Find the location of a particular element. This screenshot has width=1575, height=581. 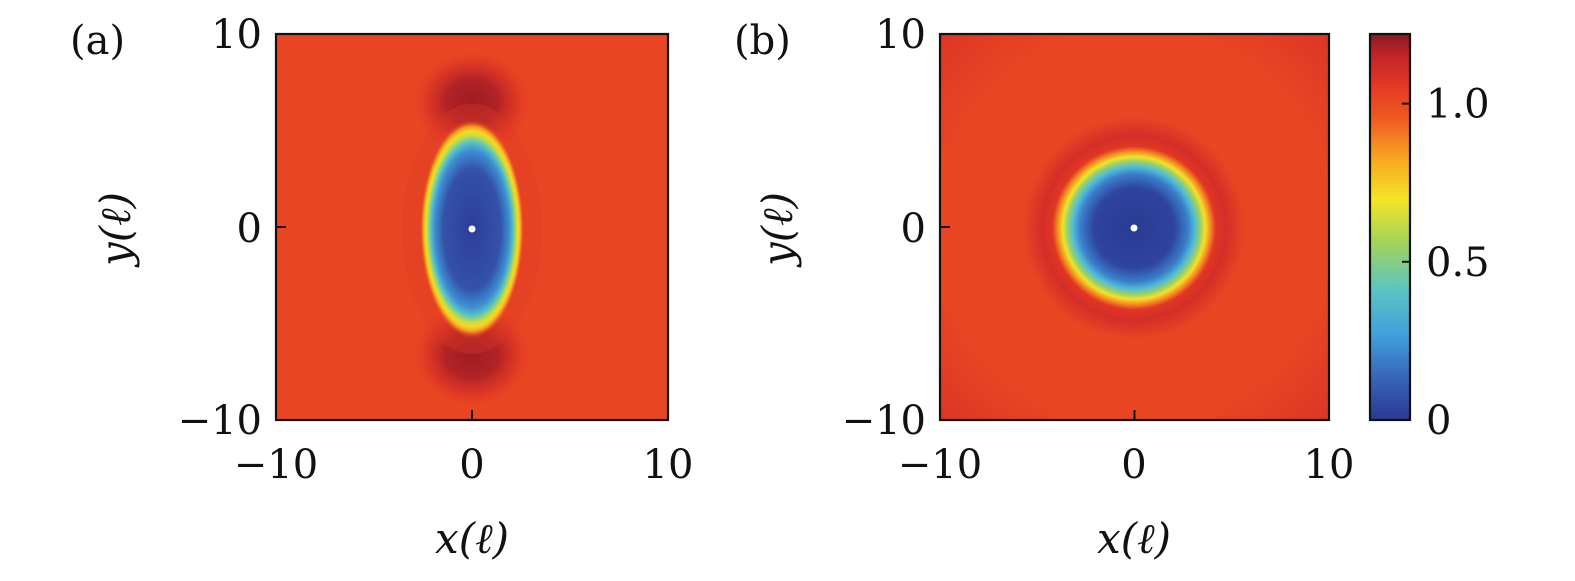

xlabel-a: x(ℓ) is located at coordinates (472, 538).